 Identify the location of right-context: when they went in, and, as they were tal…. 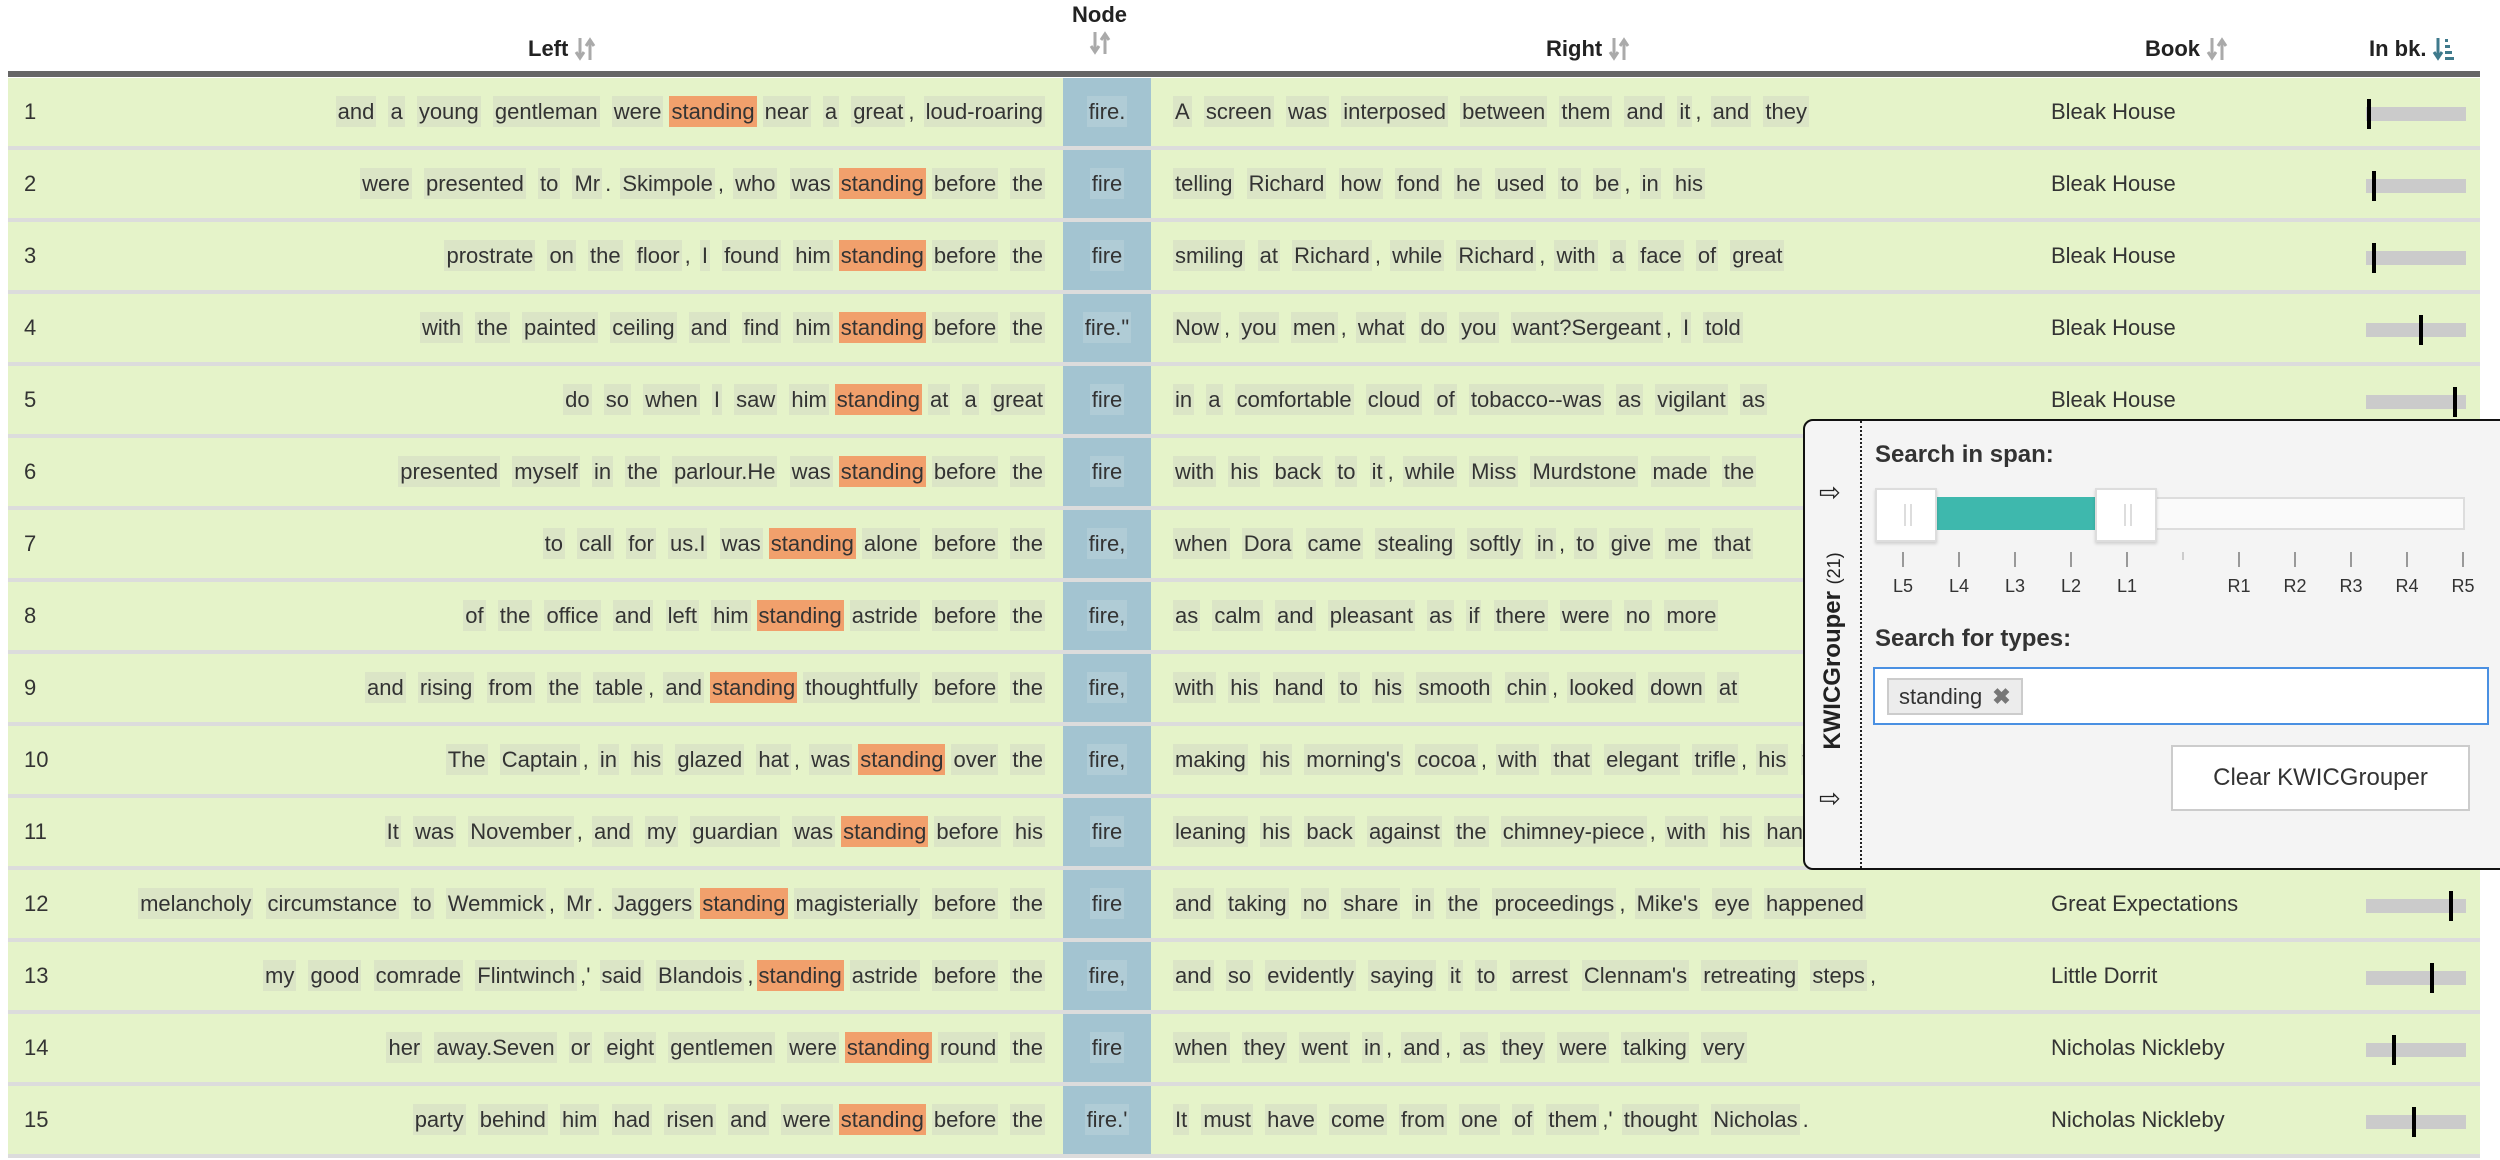
(1460, 1048).